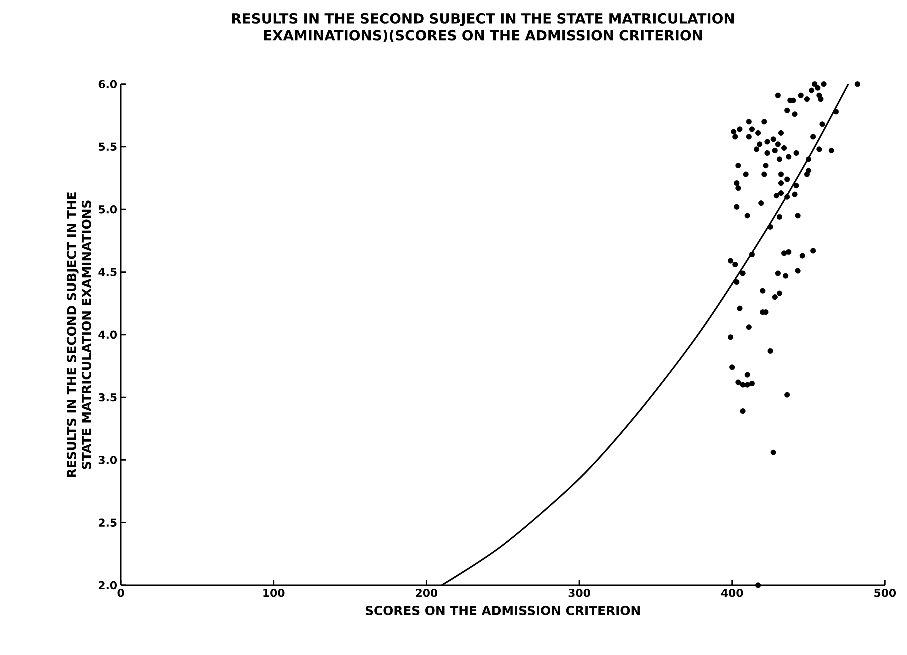  Describe the element at coordinates (503, 611) in the screenshot. I see `x-axis-title: SCORES ON THE ADMISSION CRITERION` at that location.